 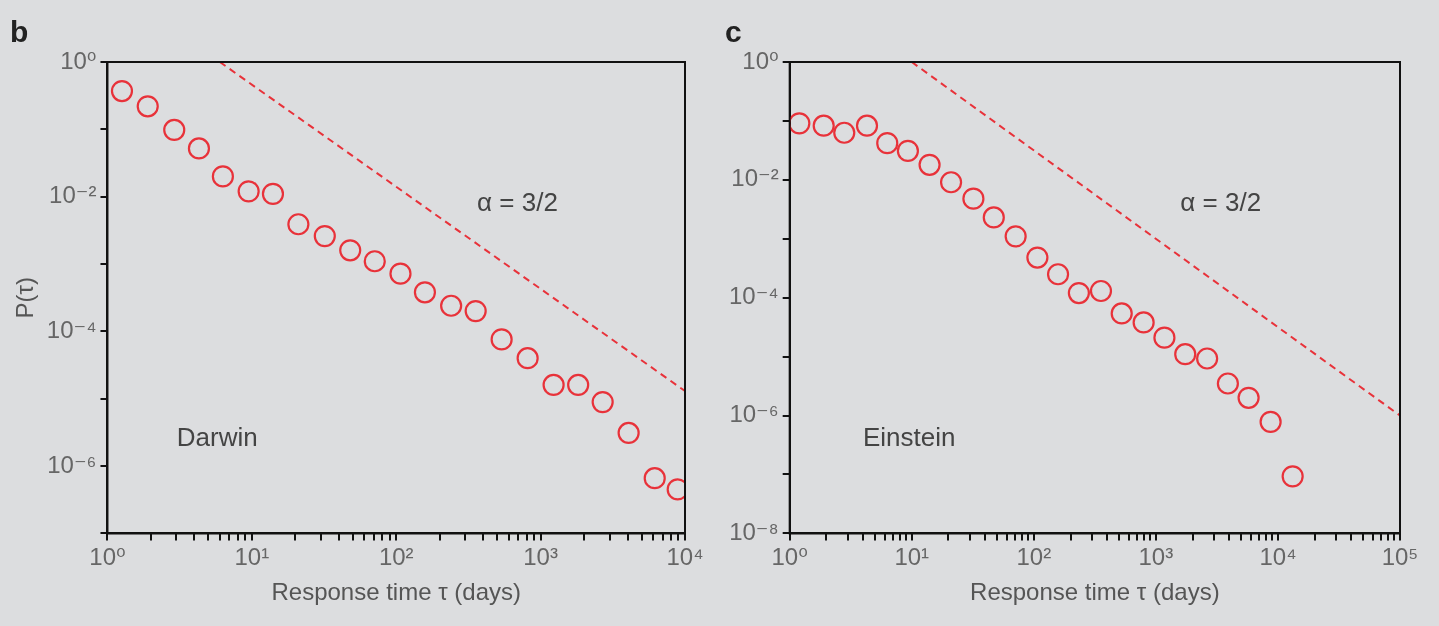 What do you see at coordinates (754, 532) in the screenshot?
I see `y-tick-label: 10⁻⁸` at bounding box center [754, 532].